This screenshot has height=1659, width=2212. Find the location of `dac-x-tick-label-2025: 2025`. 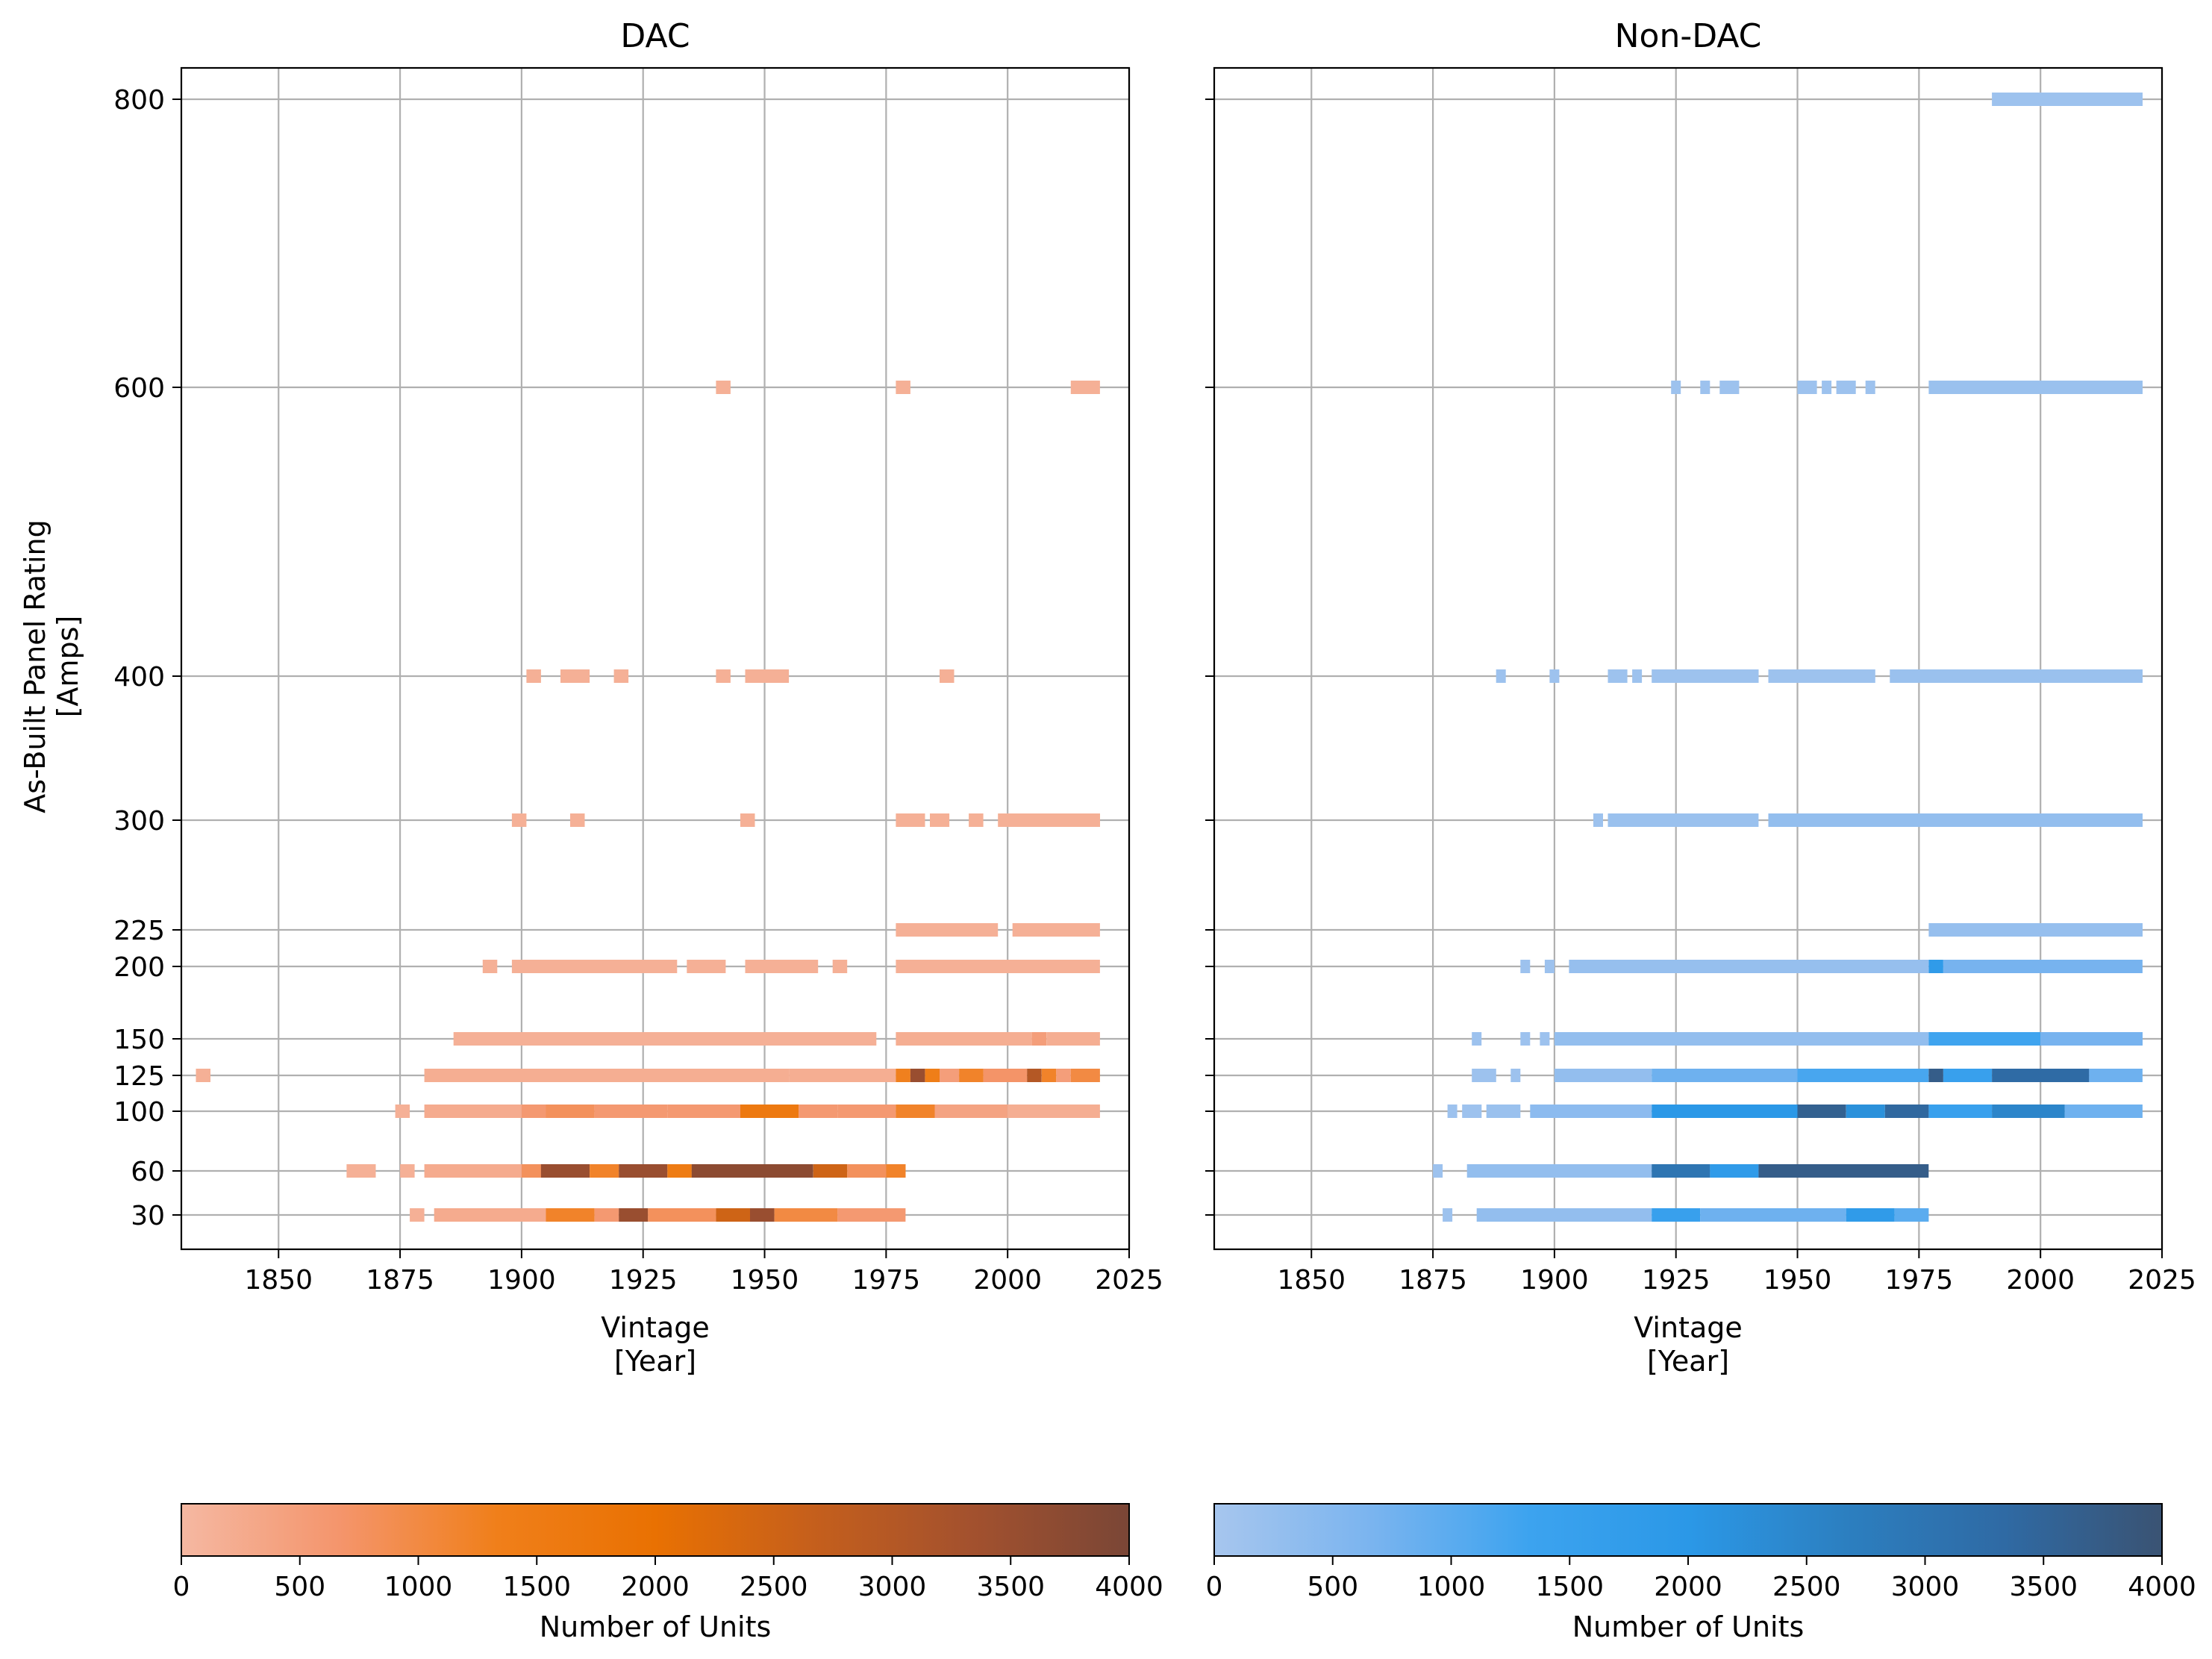

dac-x-tick-label-2025: 2025 is located at coordinates (1129, 1281).